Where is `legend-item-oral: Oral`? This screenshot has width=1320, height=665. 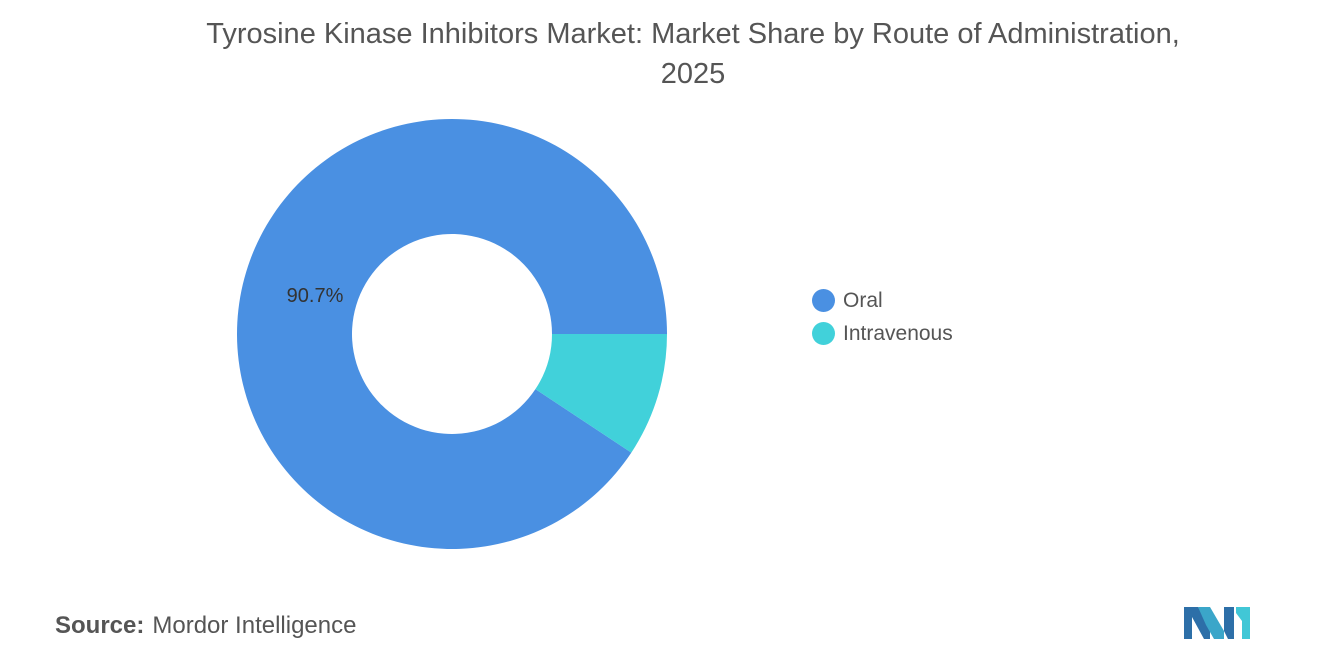
legend-item-oral: Oral is located at coordinates (882, 300).